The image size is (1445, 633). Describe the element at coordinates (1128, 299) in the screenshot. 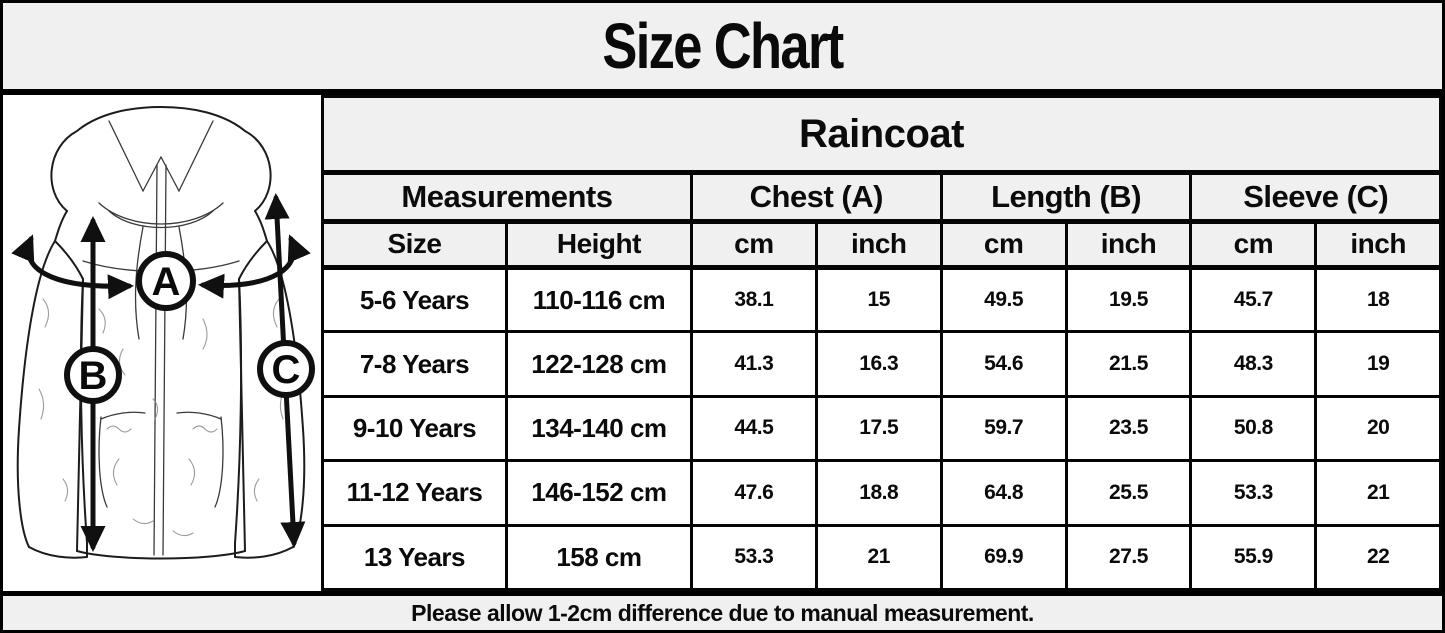

I see `length-inch-cell: 19.5` at that location.